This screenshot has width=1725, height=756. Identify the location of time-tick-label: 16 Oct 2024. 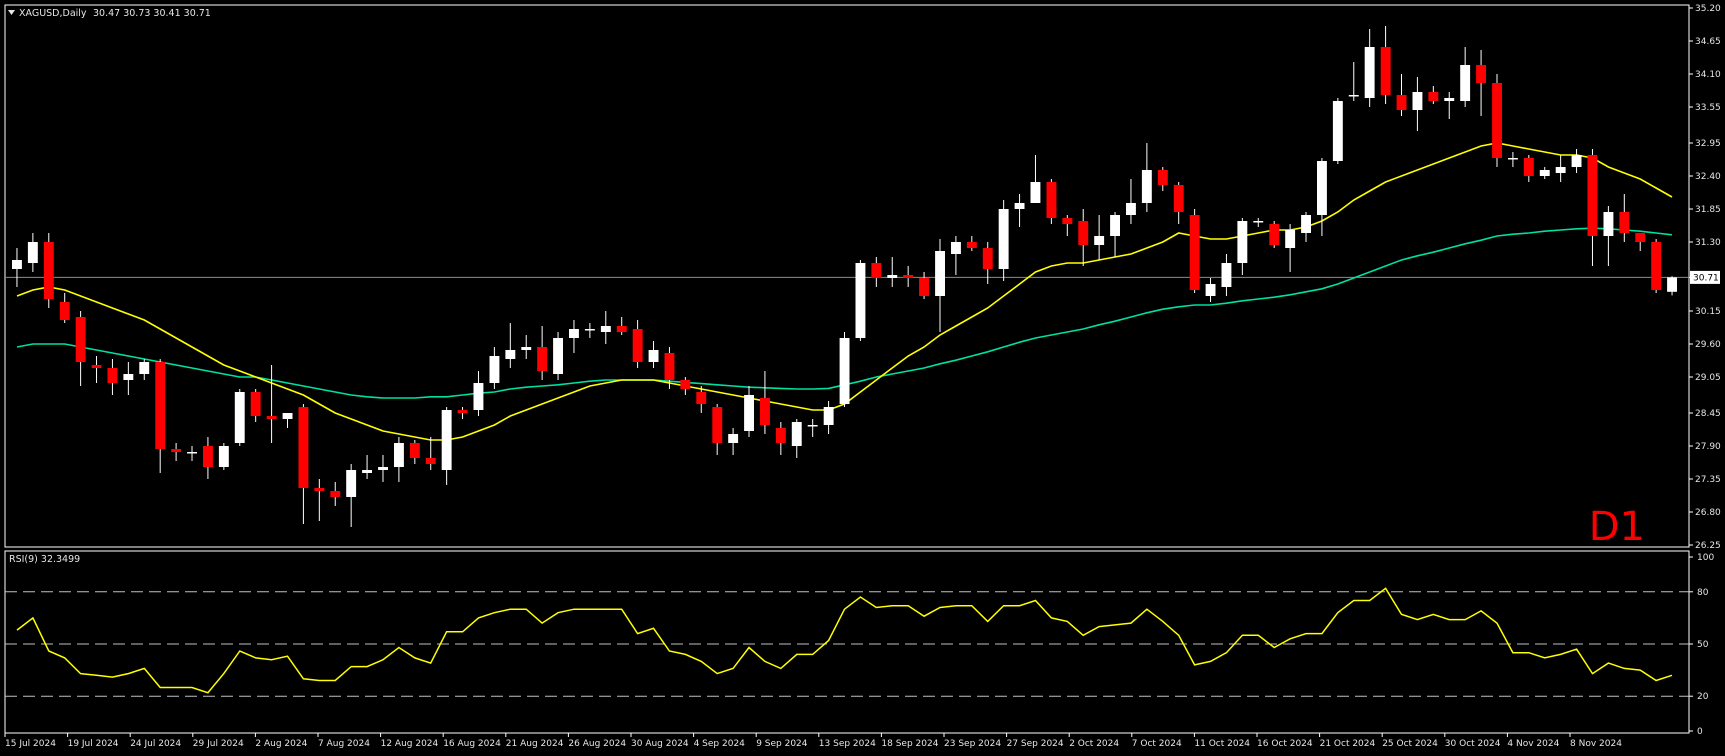
(1285, 744).